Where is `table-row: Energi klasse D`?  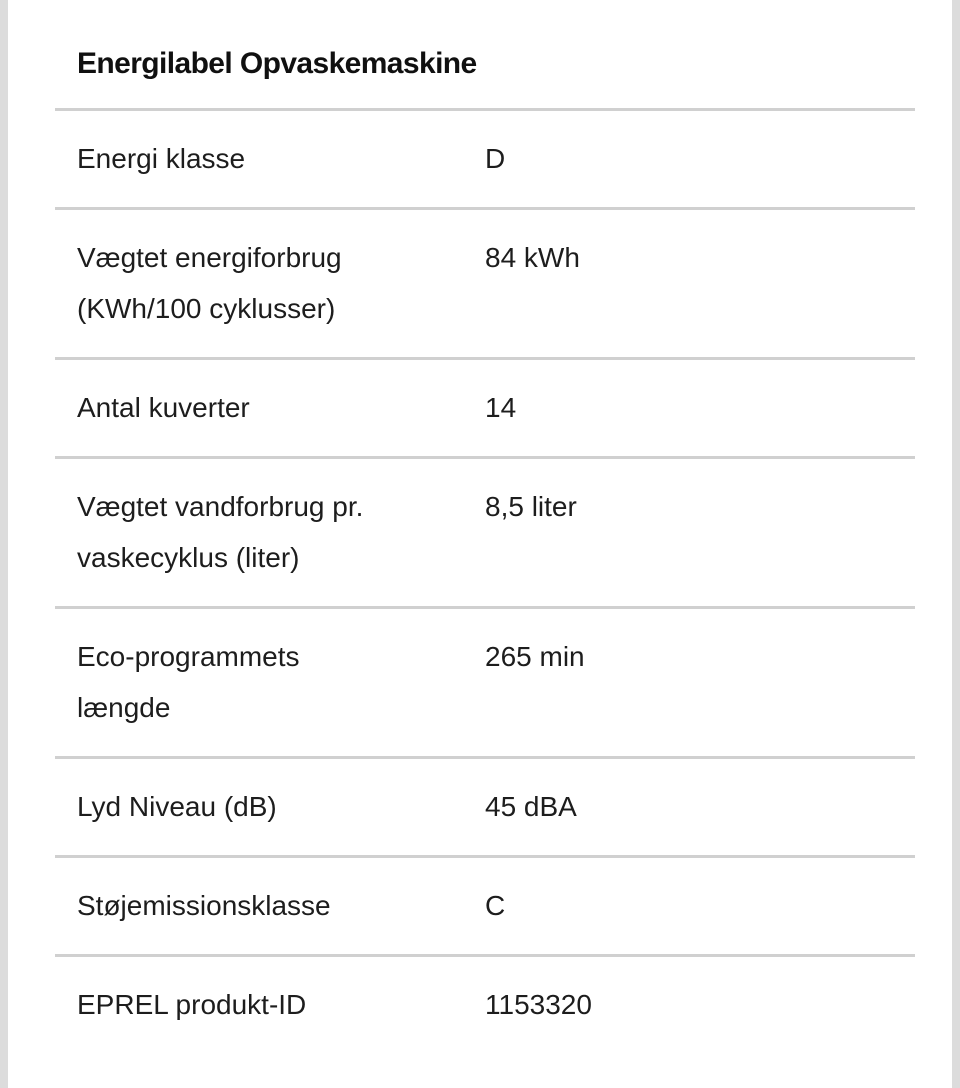 table-row: Energi klasse D is located at coordinates (485, 160).